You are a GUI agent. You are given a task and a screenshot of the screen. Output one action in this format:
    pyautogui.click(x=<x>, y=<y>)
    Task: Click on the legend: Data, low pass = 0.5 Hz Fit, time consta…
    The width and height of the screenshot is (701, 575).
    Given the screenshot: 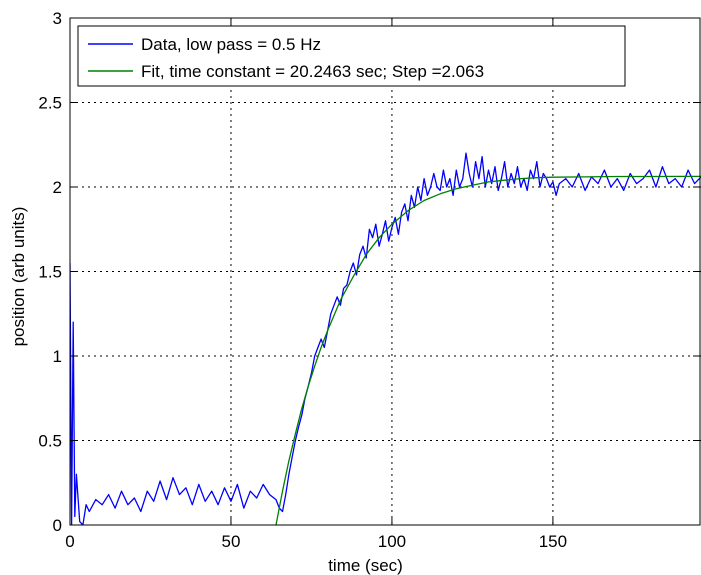 What is the action you would take?
    pyautogui.click(x=351, y=56)
    